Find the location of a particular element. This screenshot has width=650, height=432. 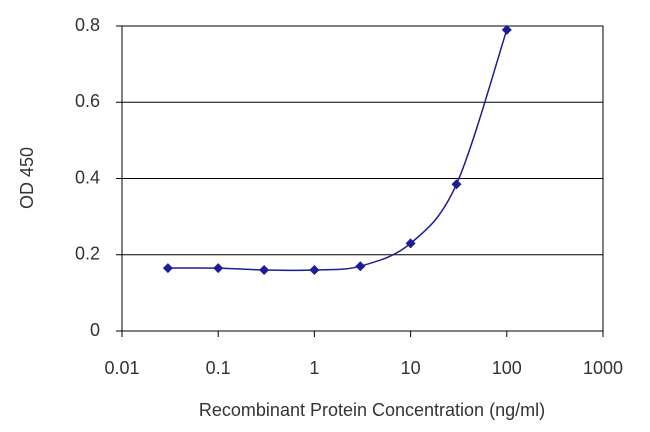

x-tick-label: 1 is located at coordinates (314, 368).